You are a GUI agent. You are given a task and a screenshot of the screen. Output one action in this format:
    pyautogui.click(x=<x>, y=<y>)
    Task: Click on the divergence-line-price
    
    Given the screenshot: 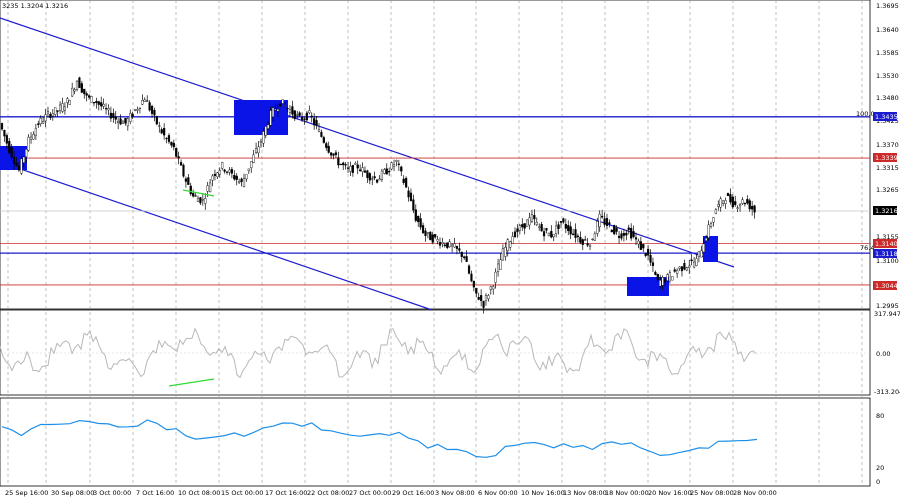 What is the action you would take?
    pyautogui.click(x=198, y=193)
    